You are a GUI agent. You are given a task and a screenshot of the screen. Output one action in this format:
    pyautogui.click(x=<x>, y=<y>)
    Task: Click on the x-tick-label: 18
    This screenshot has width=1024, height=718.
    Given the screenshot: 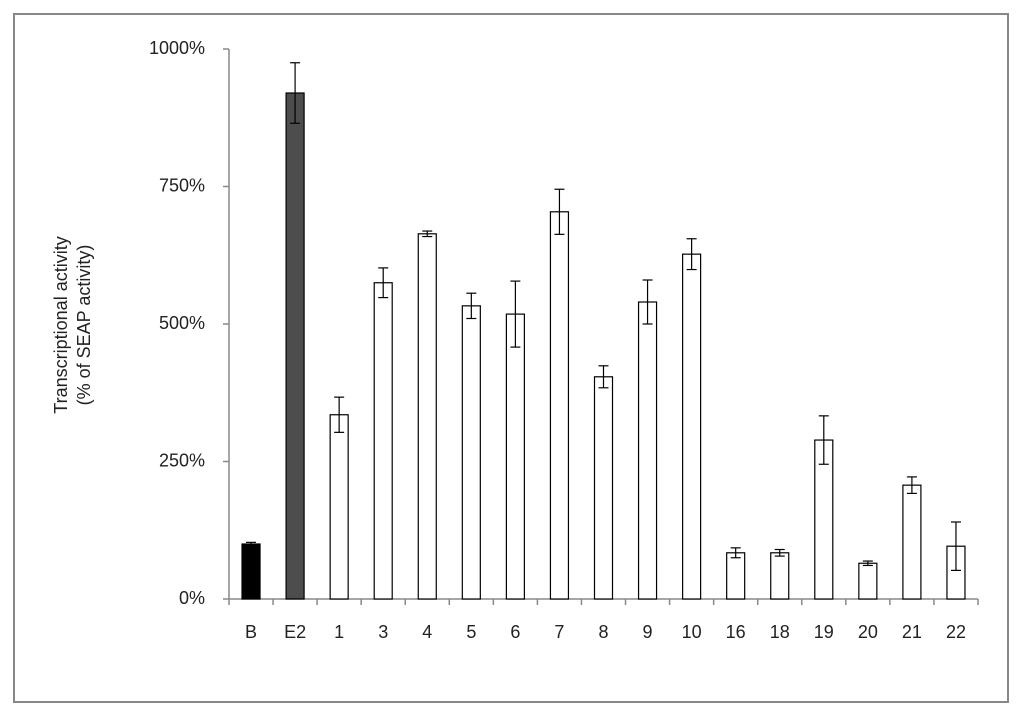 What is the action you would take?
    pyautogui.click(x=780, y=632)
    